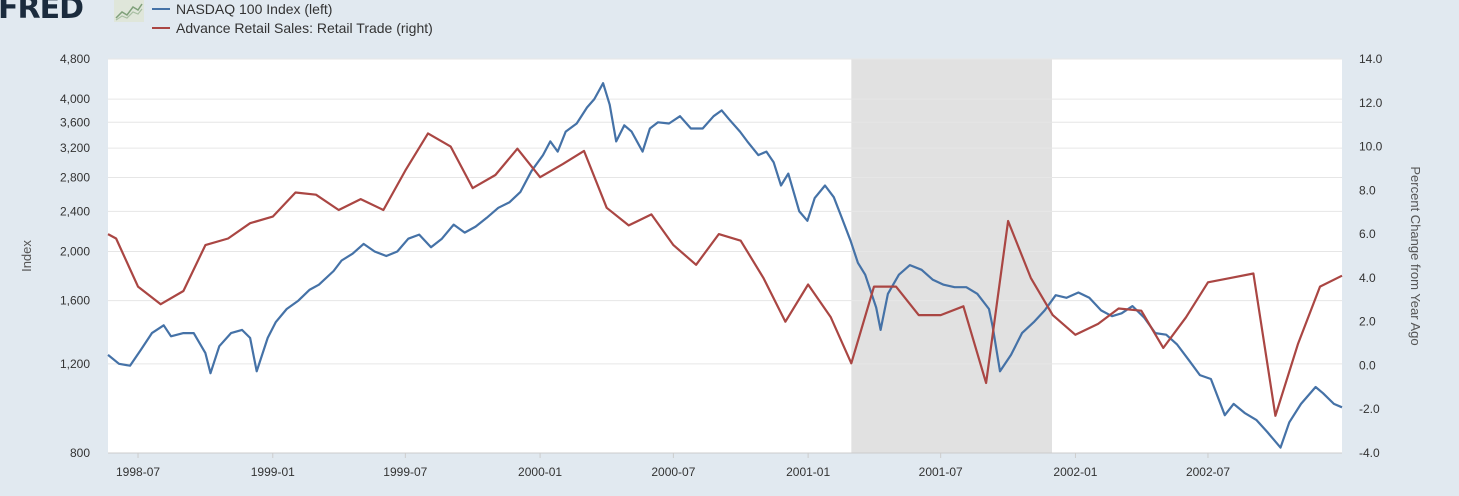 The height and width of the screenshot is (496, 1459). I want to click on y-left-tick-label: 3,600, so click(75, 122).